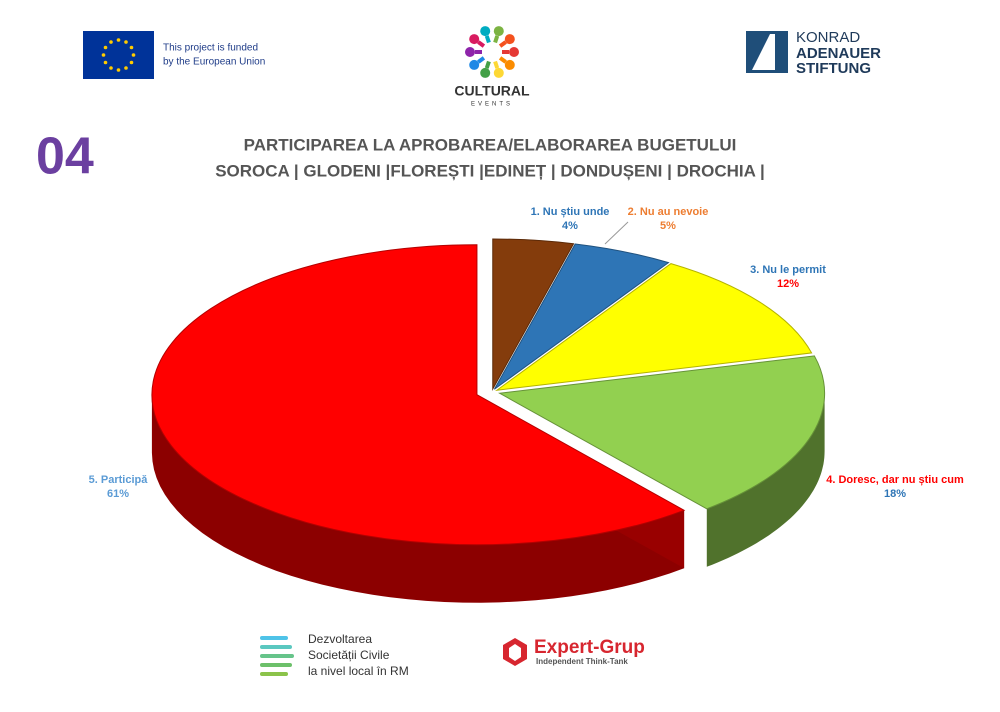 The image size is (1000, 712). I want to click on dsc-text: la nivel local în RM, so click(358, 671).